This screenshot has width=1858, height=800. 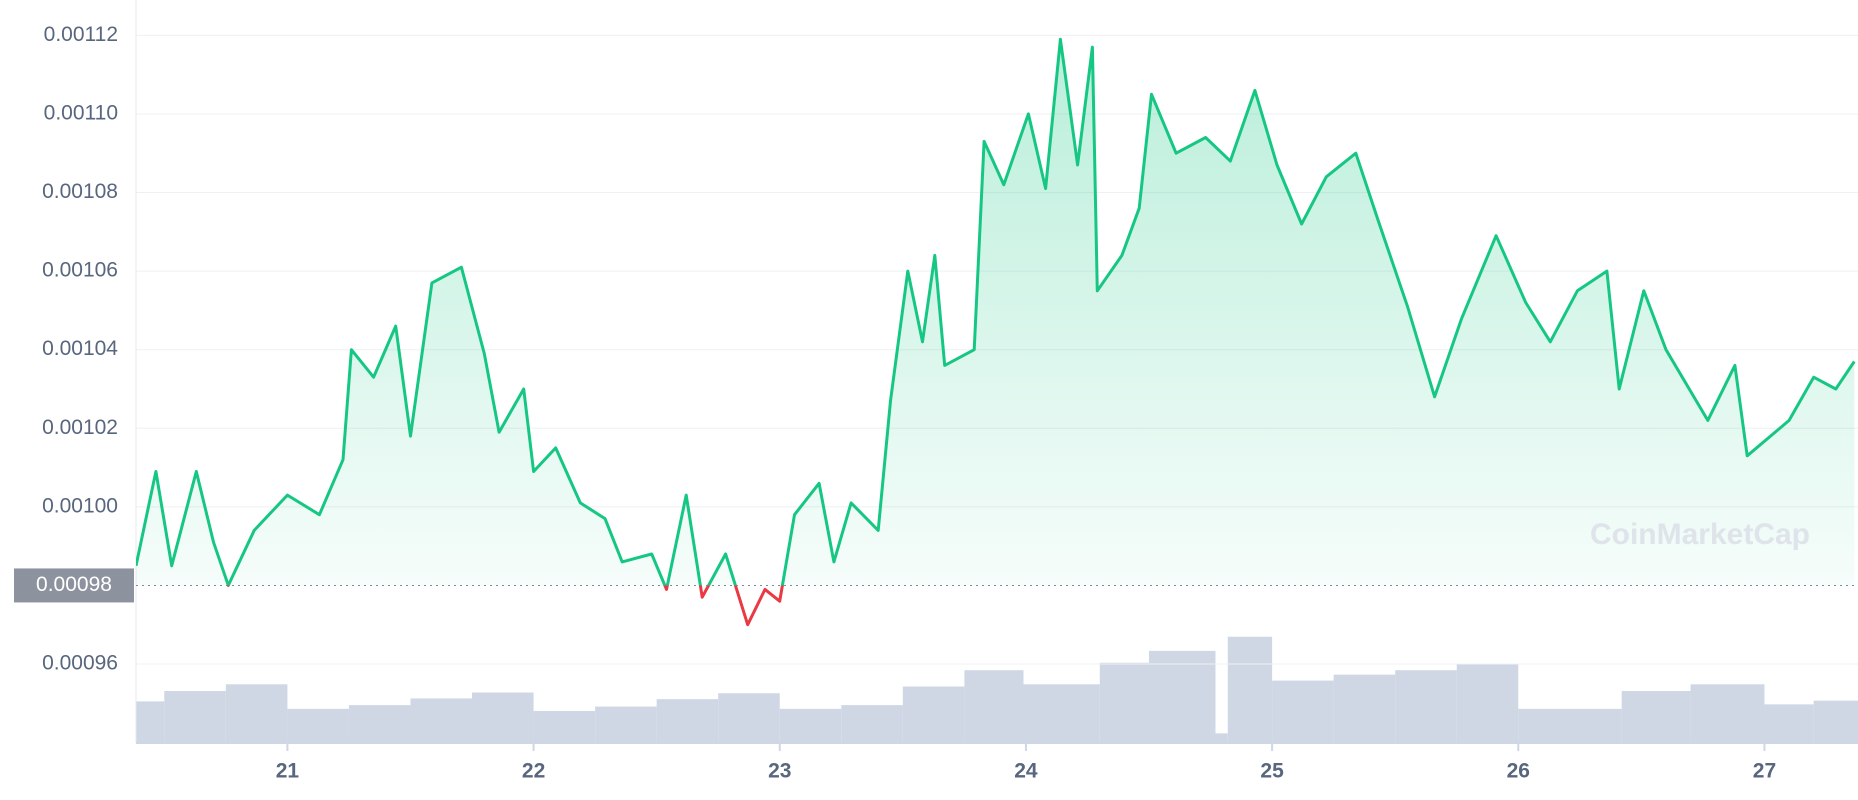 What do you see at coordinates (779, 771) in the screenshot?
I see `x-tick-label: 23` at bounding box center [779, 771].